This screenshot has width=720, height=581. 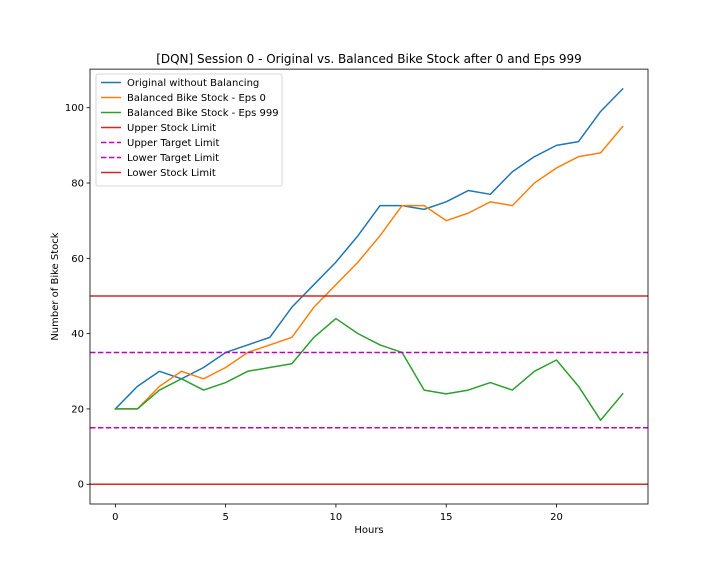 What do you see at coordinates (203, 113) in the screenshot?
I see `legend-label-2: Balanced Bike Stock - Eps 999` at bounding box center [203, 113].